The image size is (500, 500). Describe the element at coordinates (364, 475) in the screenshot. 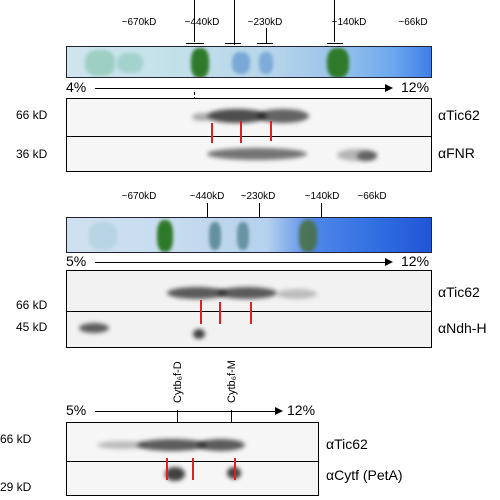

I see `antibody-label: αCytf (PetA)` at that location.